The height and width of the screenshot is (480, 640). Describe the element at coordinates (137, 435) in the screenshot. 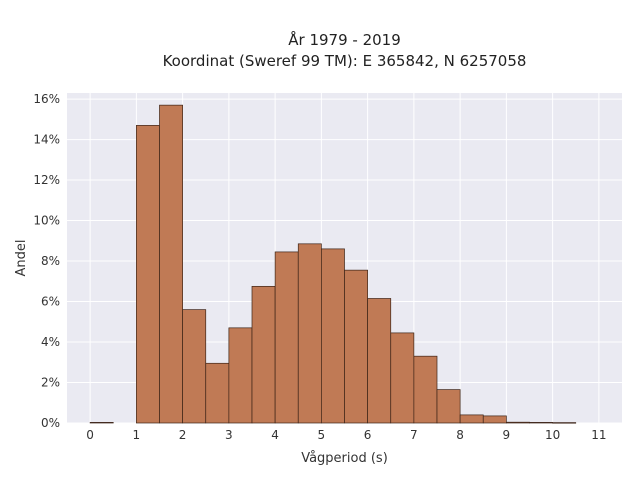

I see `x-tick-label: 1` at that location.